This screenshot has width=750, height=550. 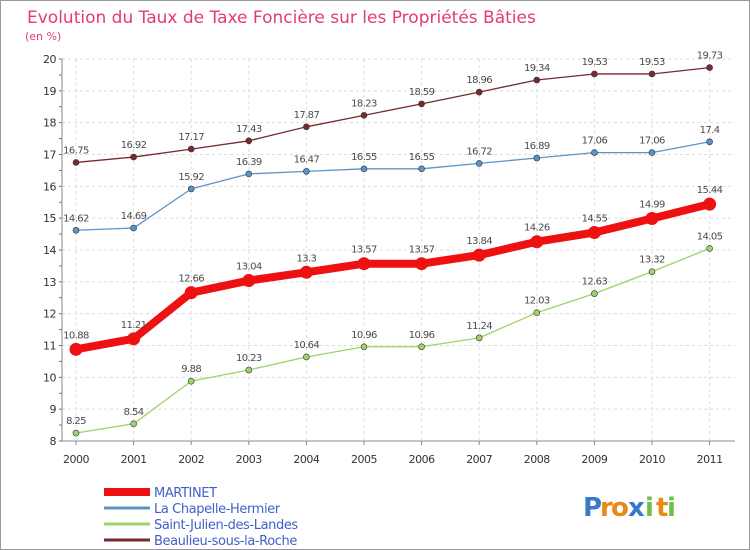 What do you see at coordinates (364, 103) in the screenshot?
I see `data-label-Beaulieu-sous-la-Roche-2005: 18.23` at bounding box center [364, 103].